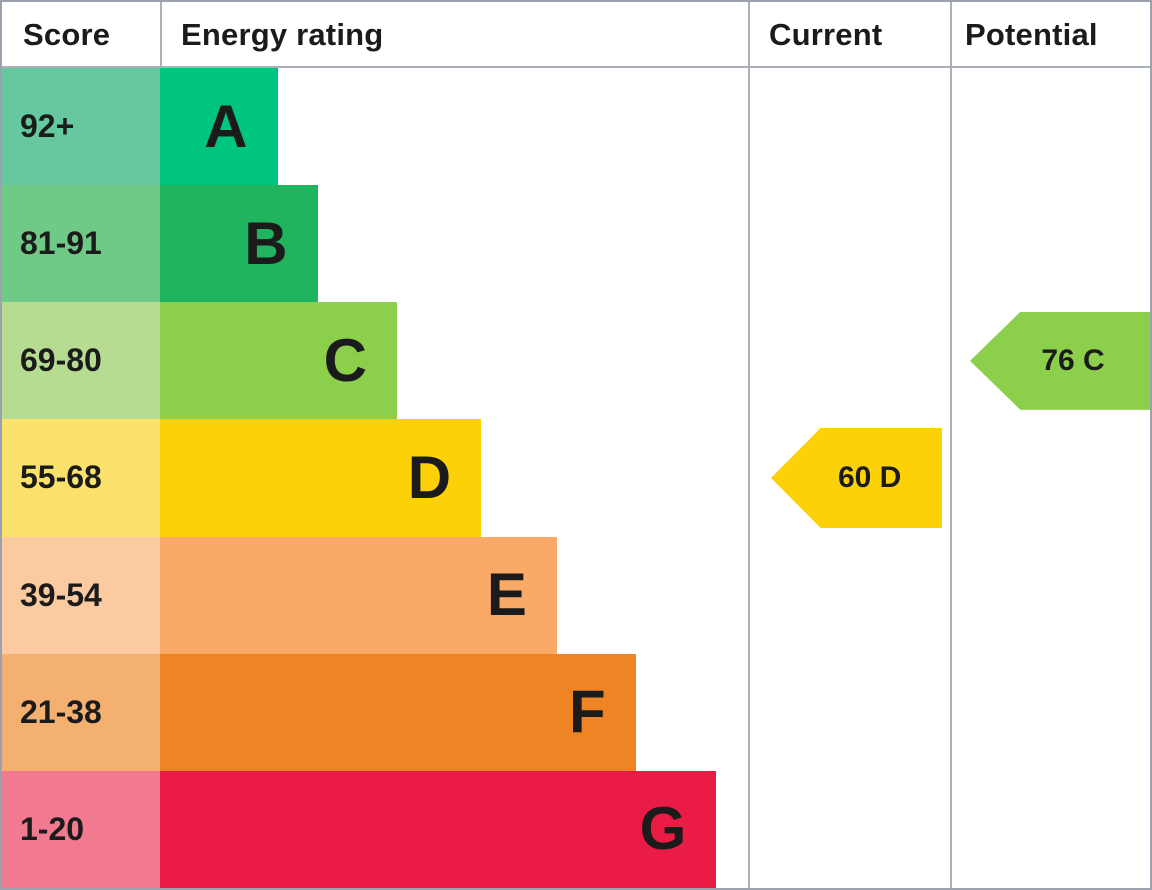  Describe the element at coordinates (278, 361) in the screenshot. I see `rating-bar-c: C` at that location.